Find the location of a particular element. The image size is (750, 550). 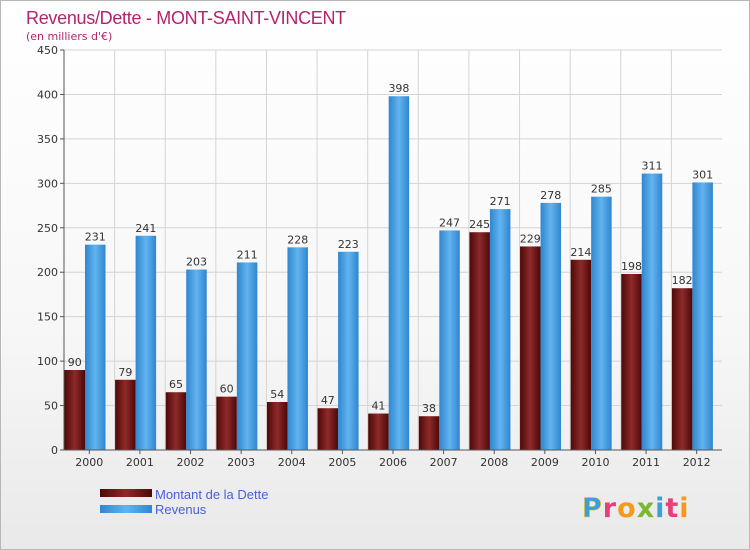

proxiti-logo: Proxiti is located at coordinates (636, 508).